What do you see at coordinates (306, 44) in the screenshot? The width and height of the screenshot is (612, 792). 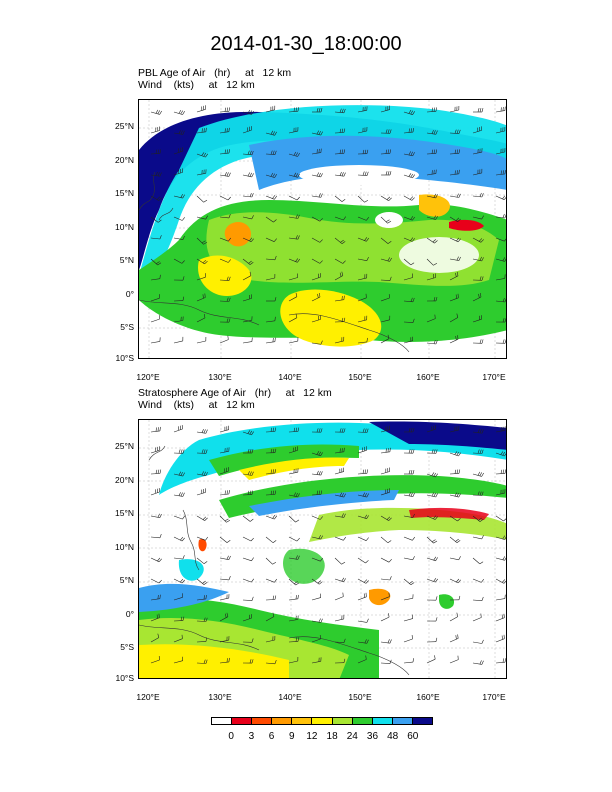 I see `page-title: 2014-01-30_18:00:00` at bounding box center [306, 44].